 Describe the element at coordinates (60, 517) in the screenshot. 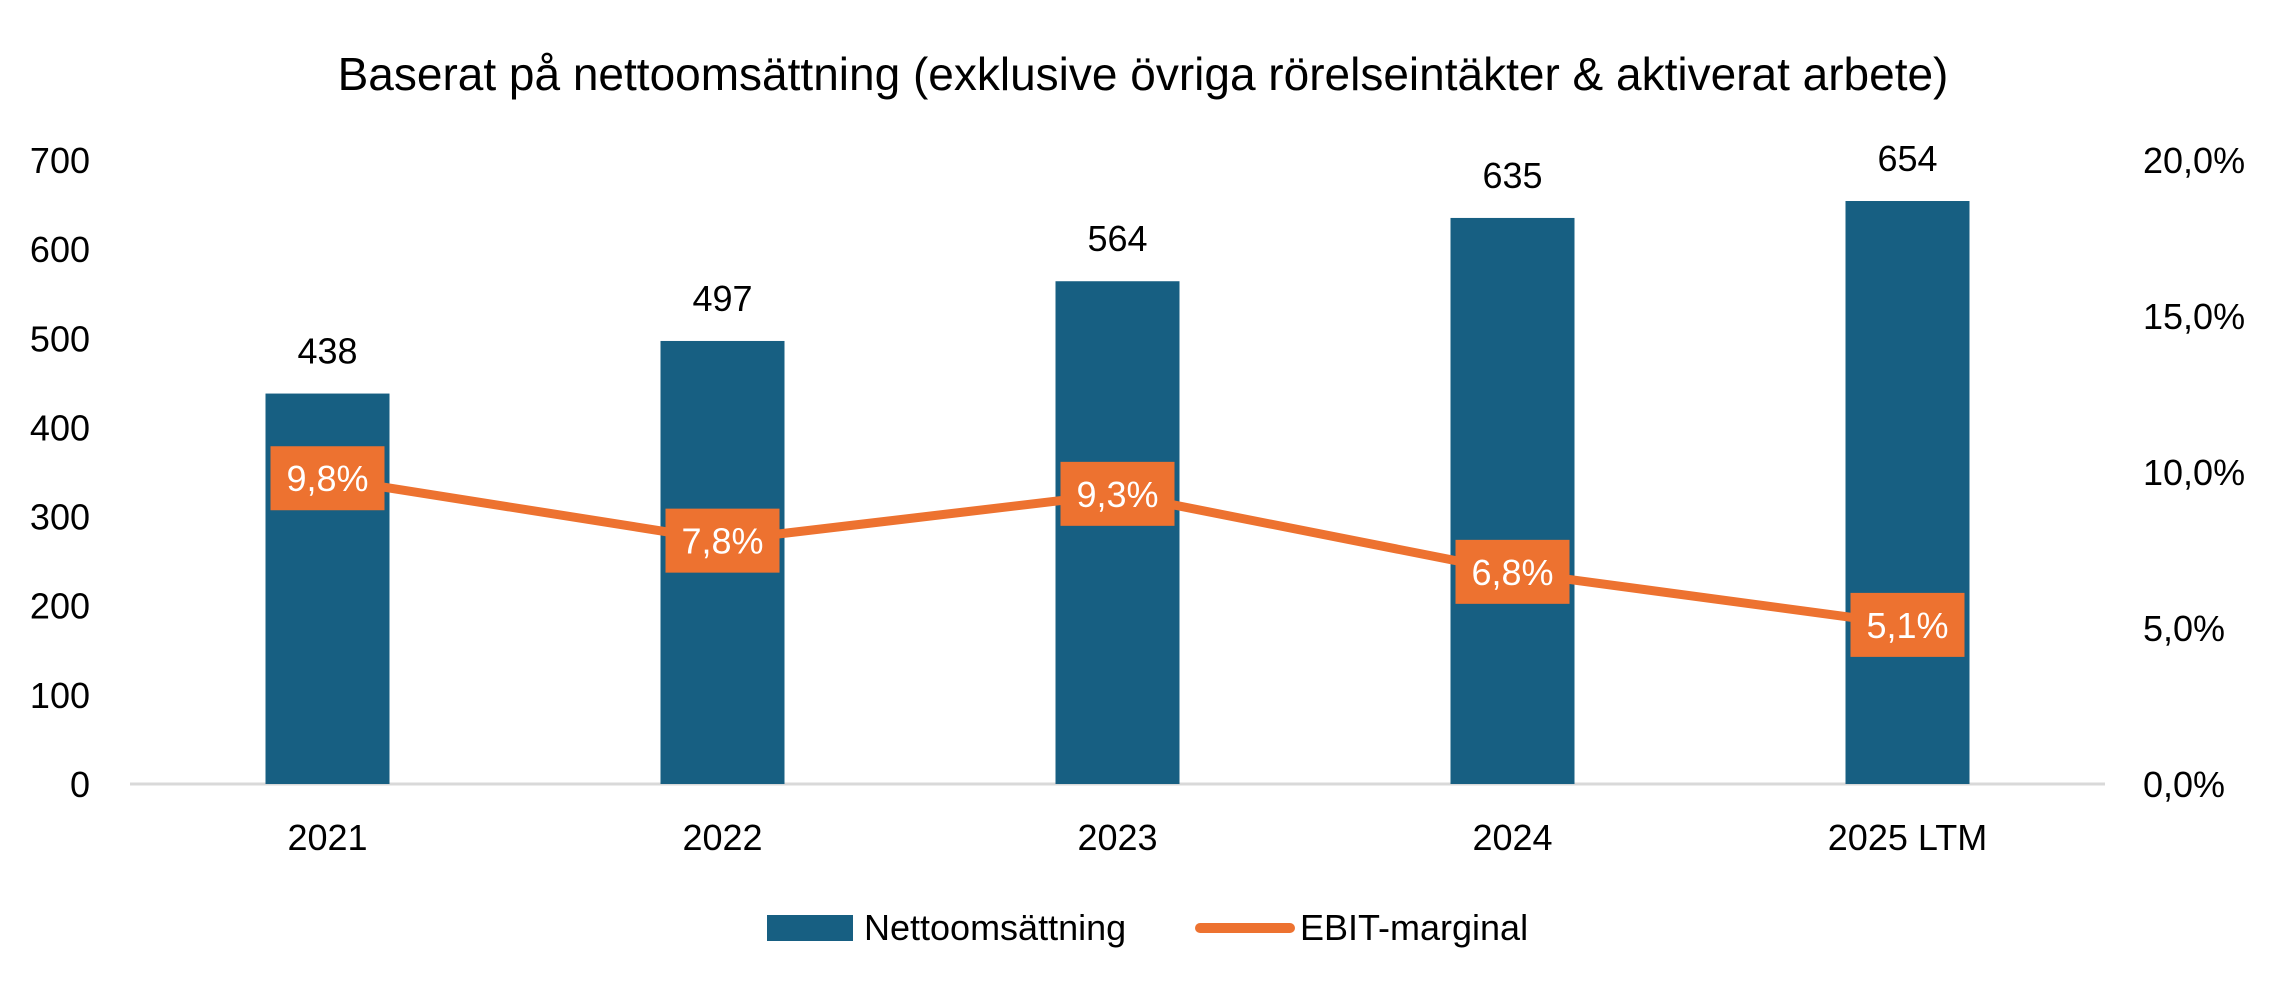

I see `left-tick-label: 300` at that location.